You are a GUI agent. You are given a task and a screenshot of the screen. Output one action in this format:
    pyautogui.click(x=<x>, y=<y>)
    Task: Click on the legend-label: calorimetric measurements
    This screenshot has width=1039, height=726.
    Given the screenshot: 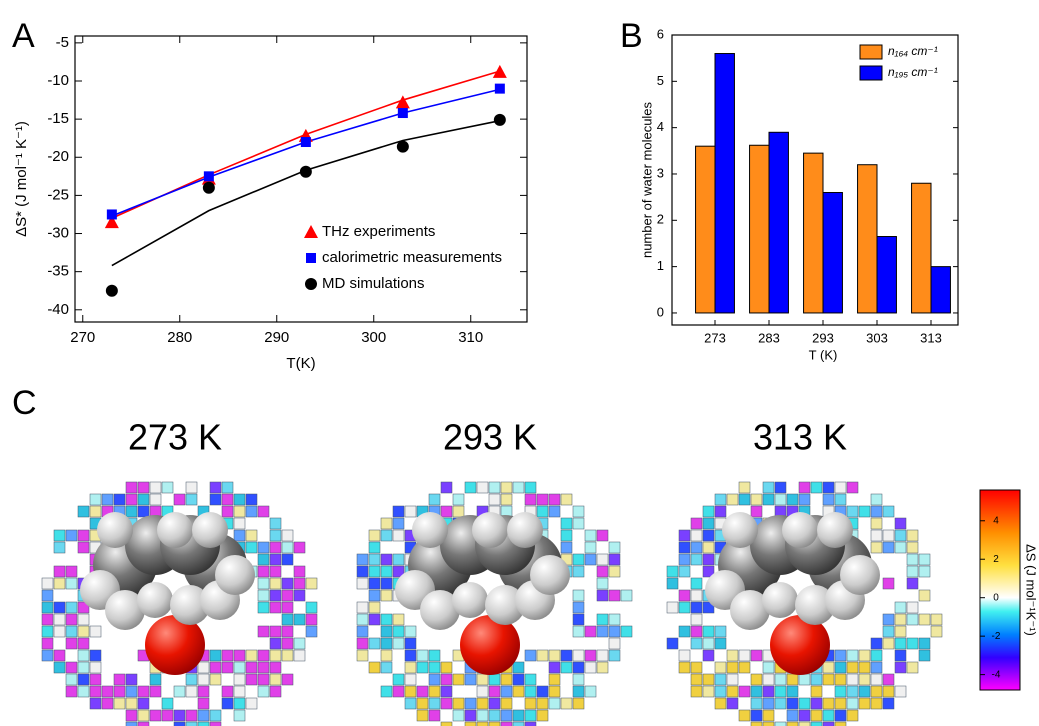 What is the action you would take?
    pyautogui.click(x=412, y=257)
    